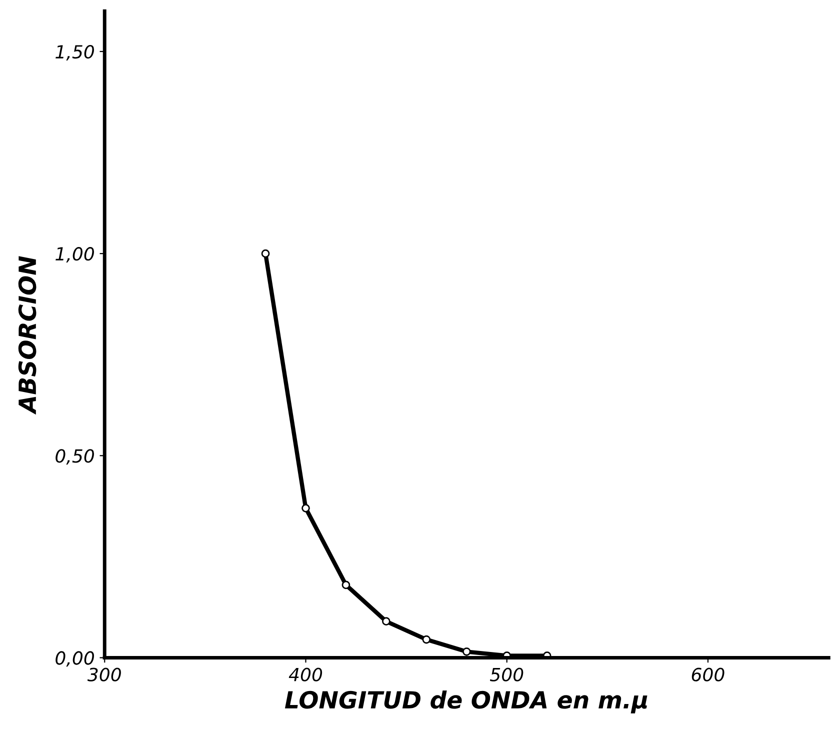 The width and height of the screenshot is (837, 739). Describe the element at coordinates (507, 675) in the screenshot. I see `x-tick-label: 500` at that location.